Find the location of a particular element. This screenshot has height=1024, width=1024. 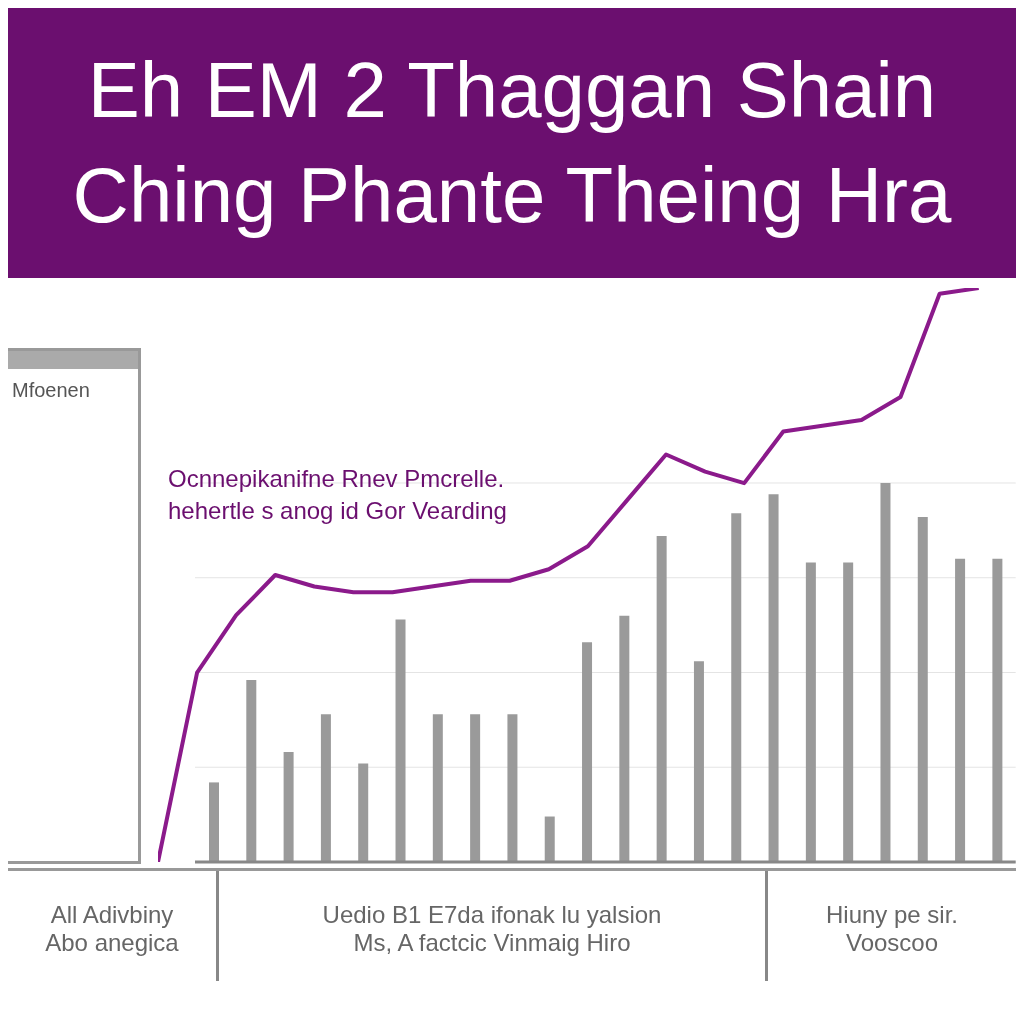

text: Uedio B1 E7da ifonak lu yalsion Ms, A factcic Vinmaig Hiro is located at coordinates (492, 929).